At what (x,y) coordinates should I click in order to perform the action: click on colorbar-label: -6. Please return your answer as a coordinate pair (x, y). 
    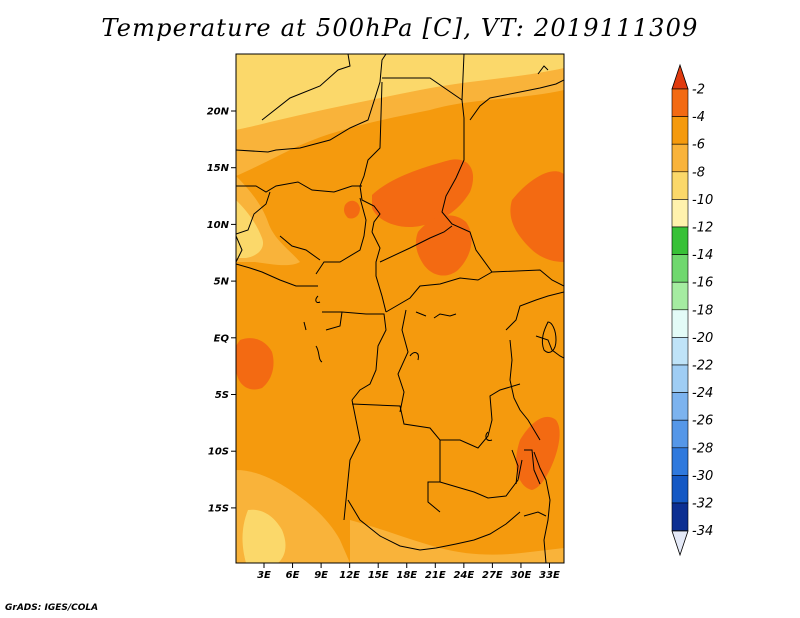
    Looking at the image, I should click on (698, 145).